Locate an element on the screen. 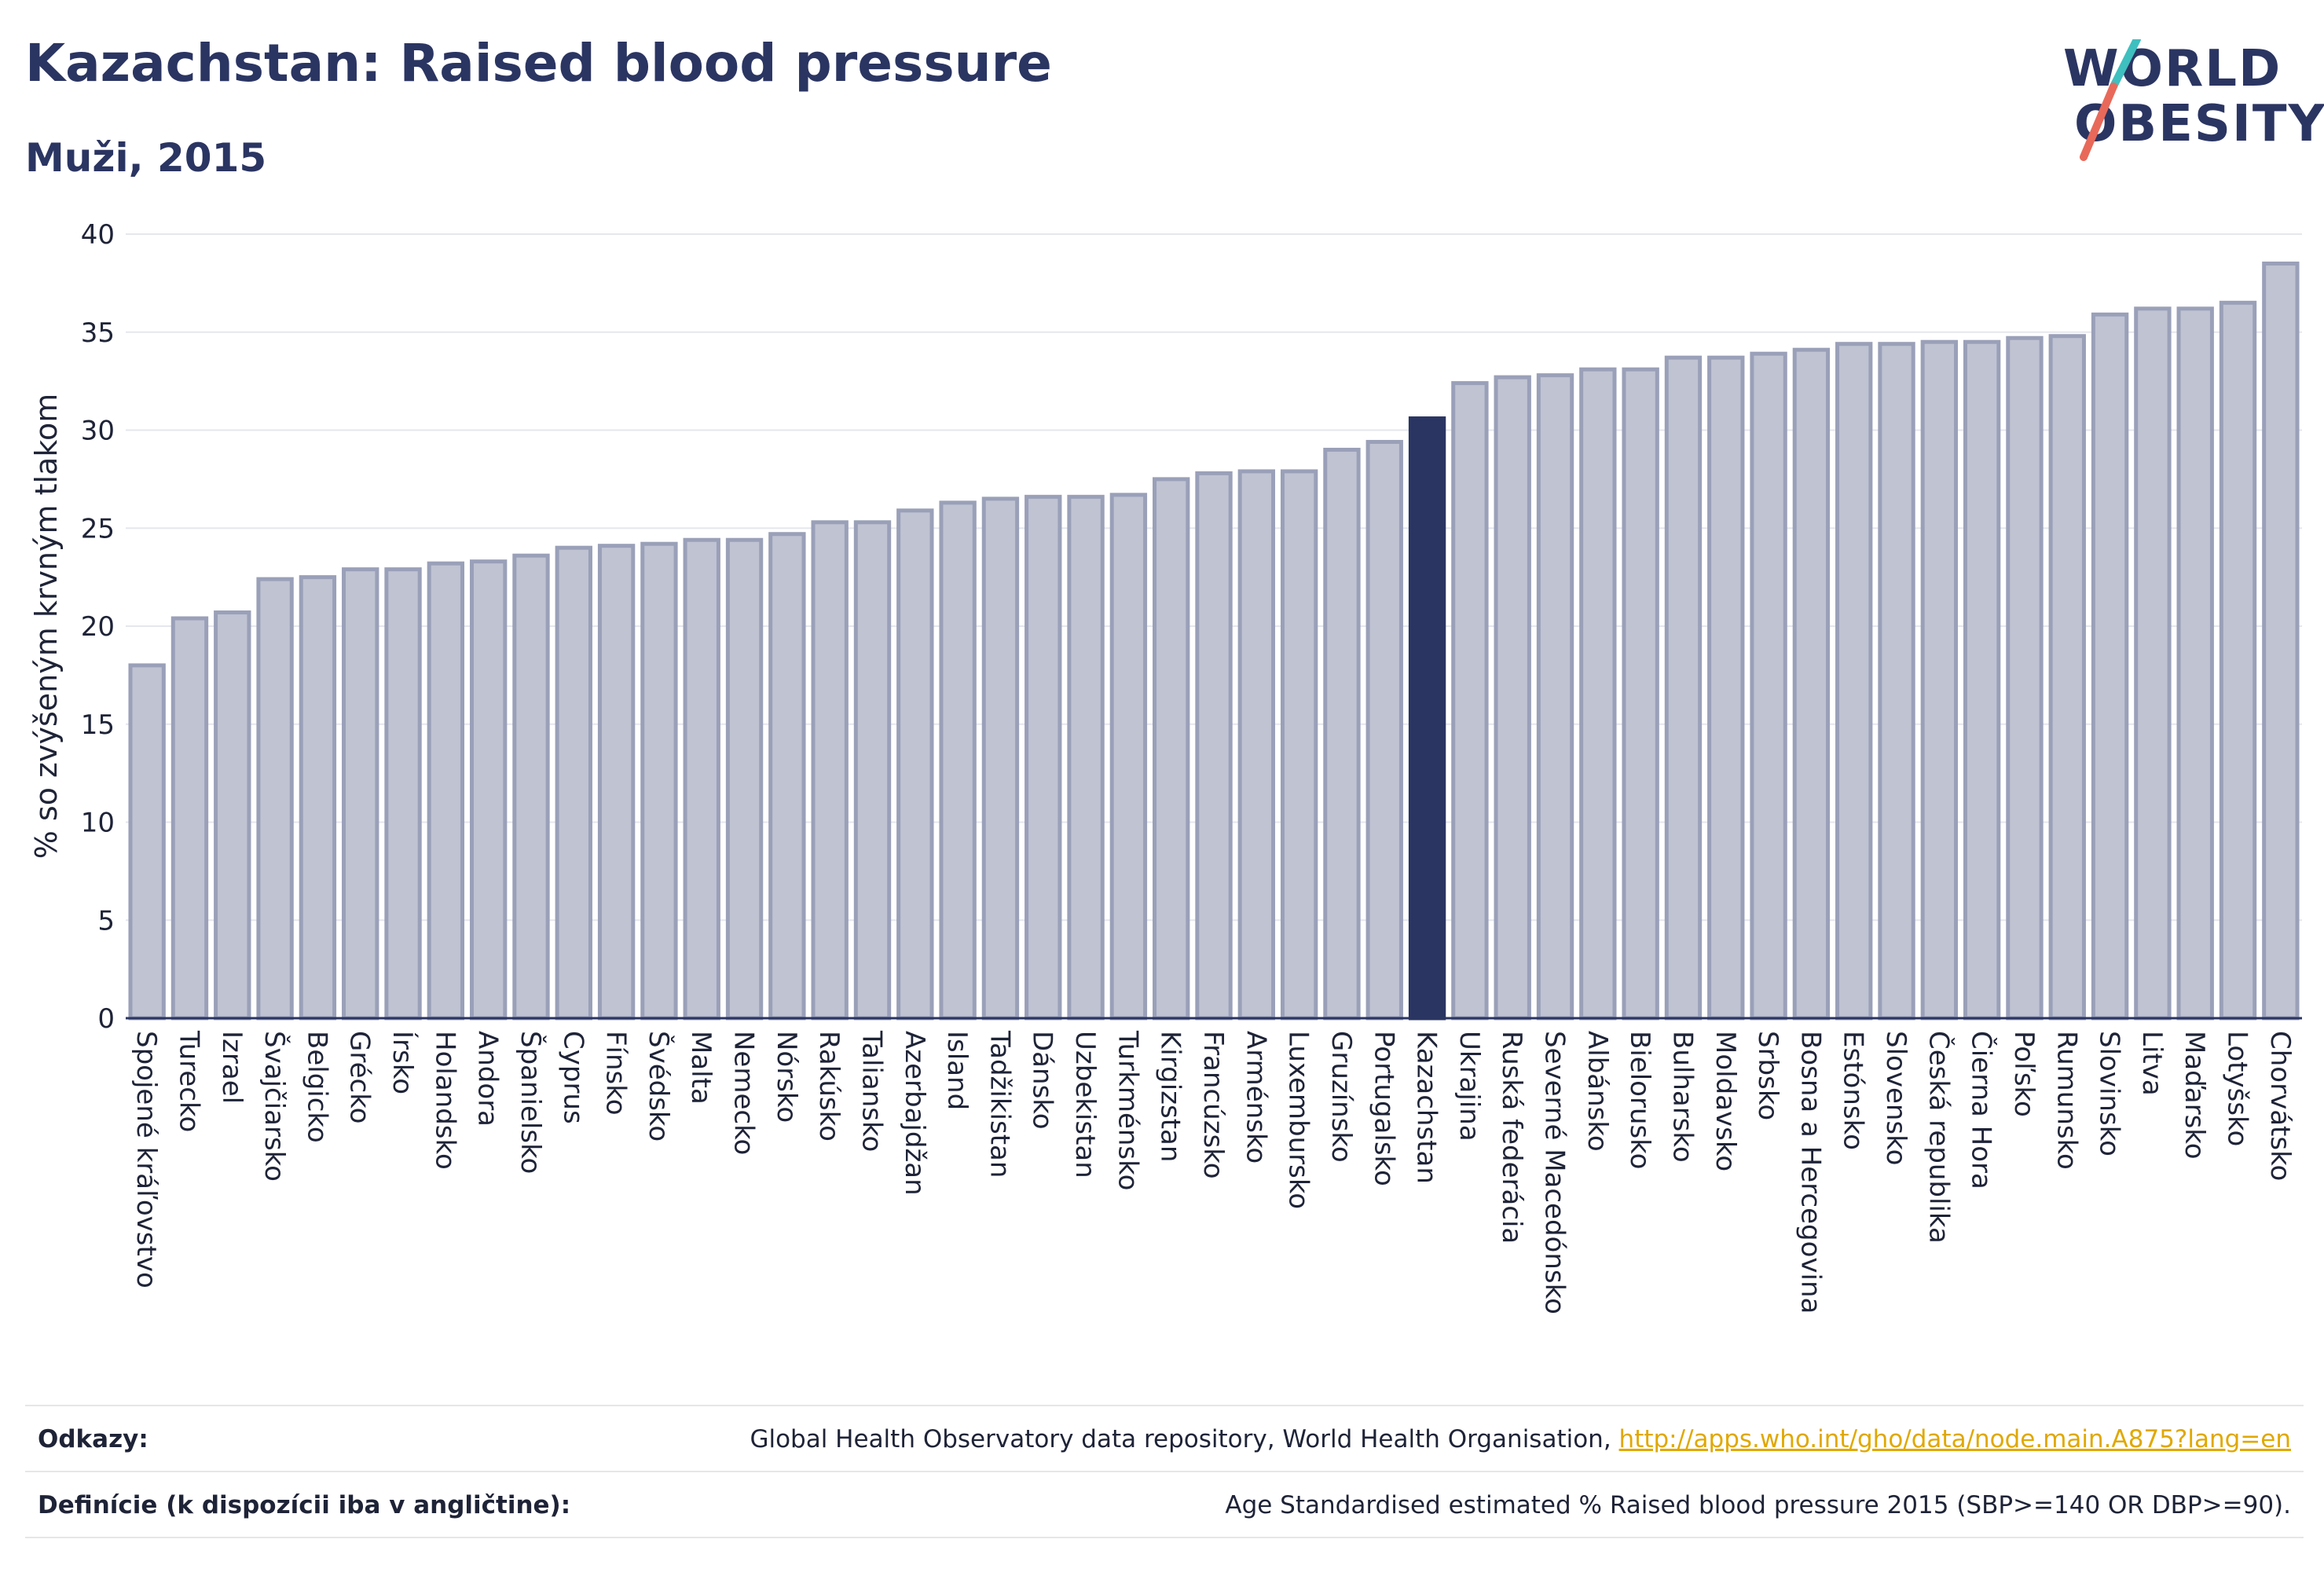 The image size is (2324, 1576). x-tick-label: Azerbajdžan is located at coordinates (914, 1113).